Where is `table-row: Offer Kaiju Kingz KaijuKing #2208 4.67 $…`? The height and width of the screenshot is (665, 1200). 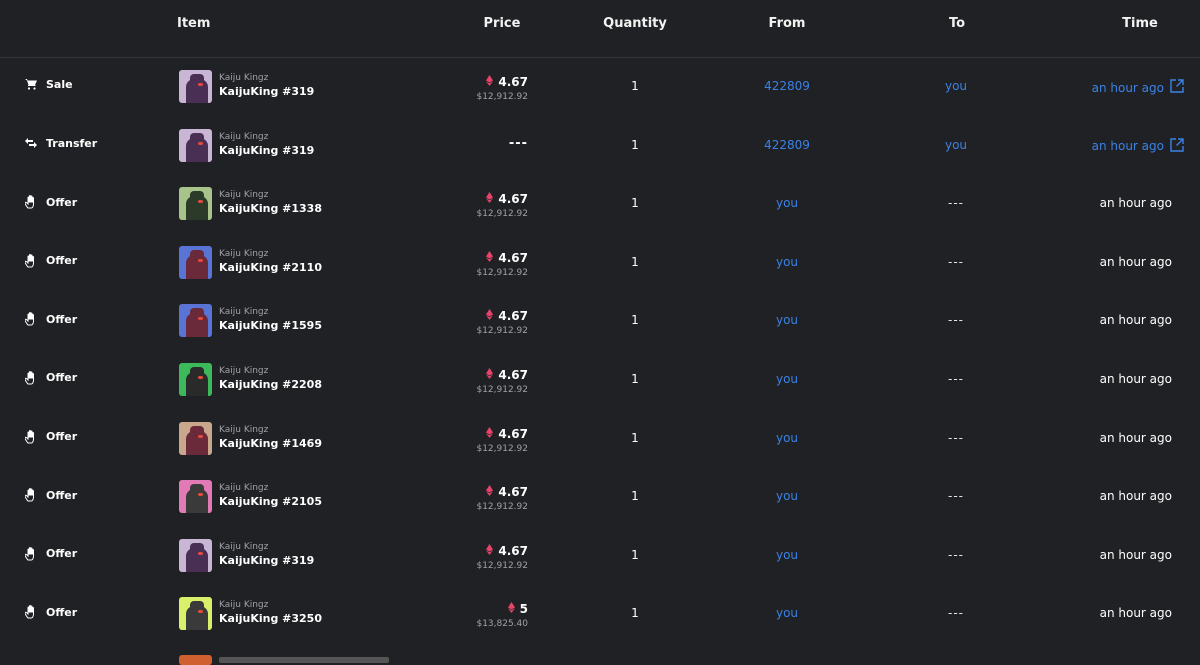 table-row: Offer Kaiju Kingz KaijuKing #2208 4.67 $… is located at coordinates (600, 380).